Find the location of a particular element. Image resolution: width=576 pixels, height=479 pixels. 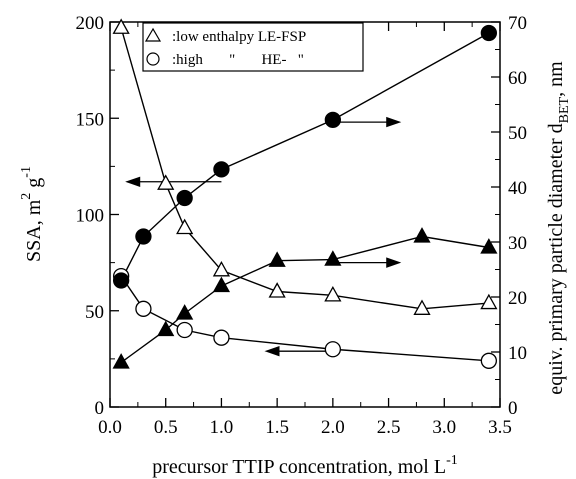

x-tick-label: 3.5 is located at coordinates (500, 427).